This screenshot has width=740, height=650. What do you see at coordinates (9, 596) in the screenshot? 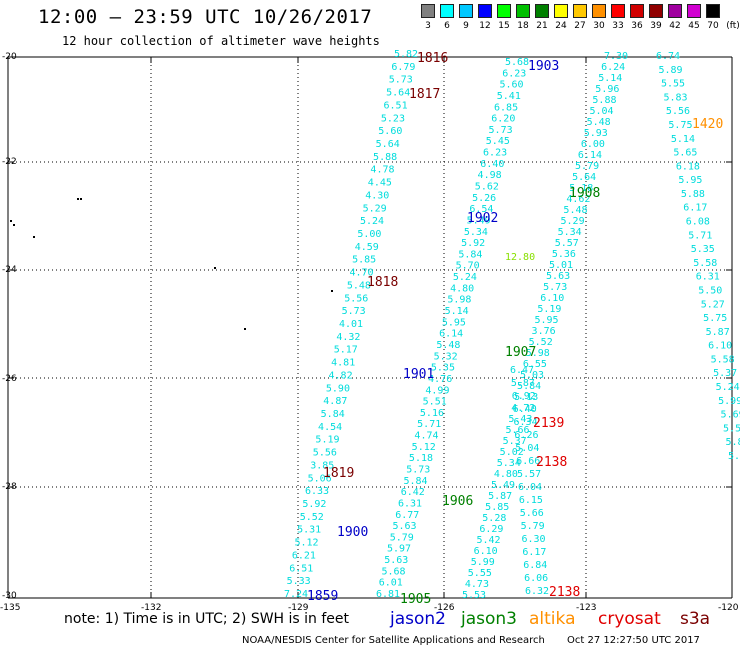
I see `lat-label: -30` at bounding box center [9, 596].